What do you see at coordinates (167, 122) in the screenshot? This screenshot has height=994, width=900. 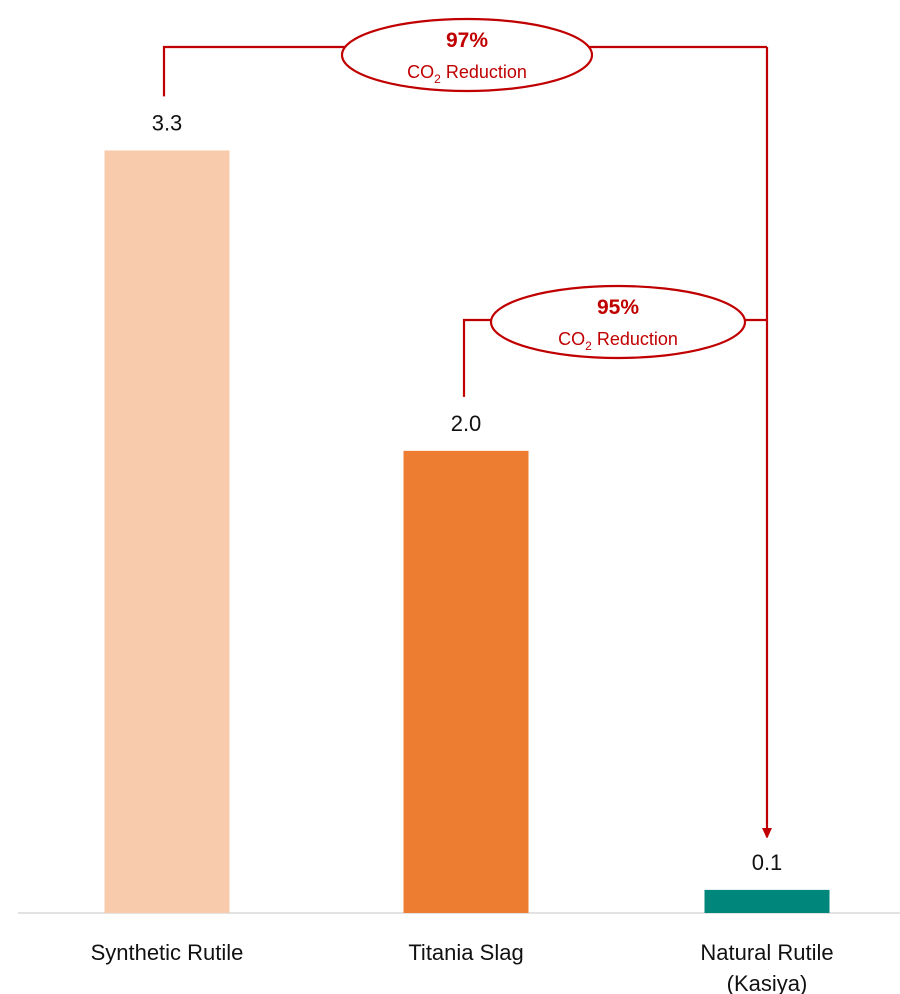 I see `value-label-synthetic-rutile: 3.3` at bounding box center [167, 122].